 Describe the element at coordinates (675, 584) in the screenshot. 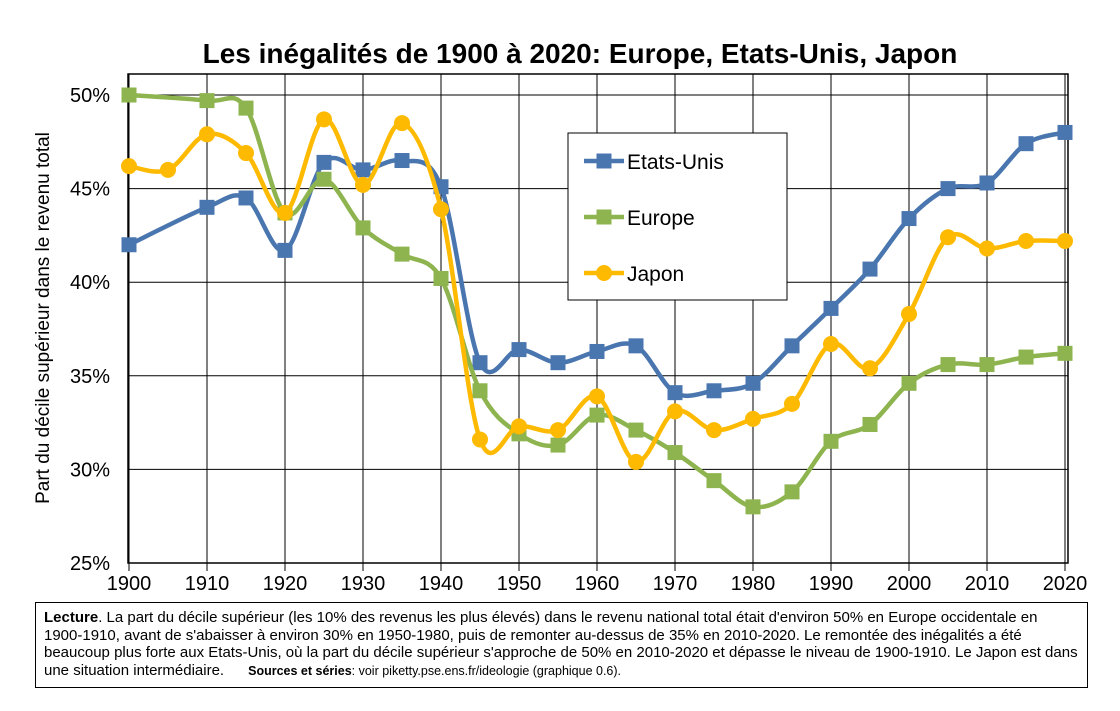

I see `x-tick-label: 1970` at that location.